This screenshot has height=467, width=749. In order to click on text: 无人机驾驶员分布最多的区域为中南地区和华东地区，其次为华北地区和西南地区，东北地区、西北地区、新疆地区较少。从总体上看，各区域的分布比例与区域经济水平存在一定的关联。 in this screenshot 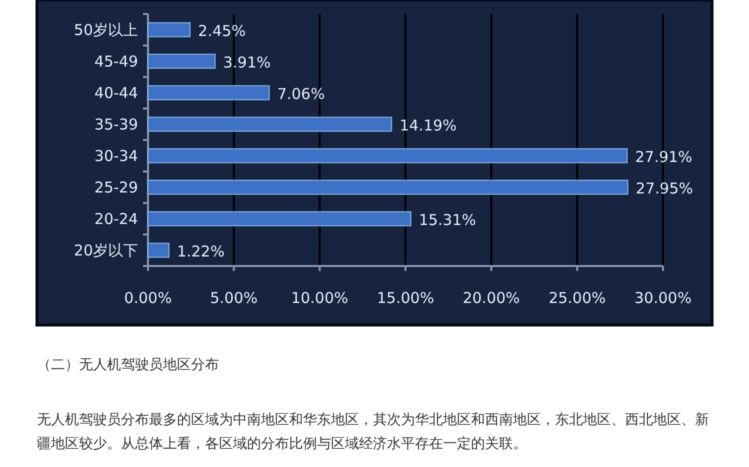, I will do `click(373, 432)`.